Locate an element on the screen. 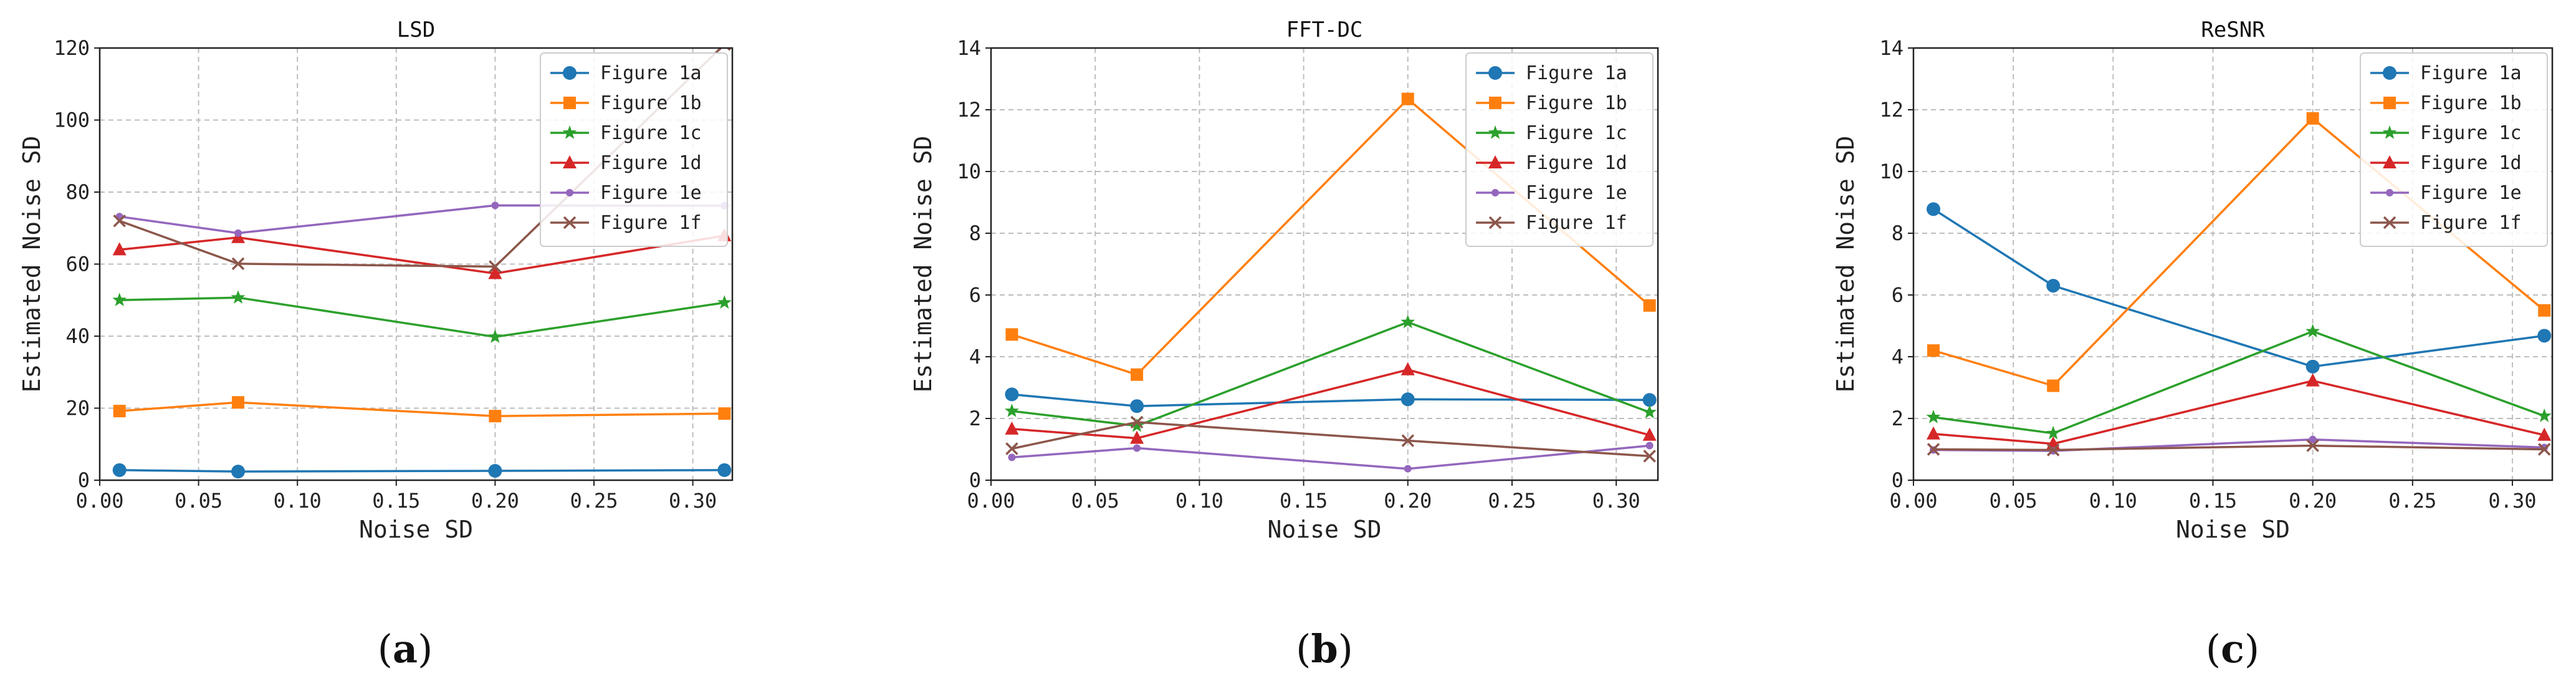 Image resolution: width=2576 pixels, height=686 pixels. panel-b-series-line-figure-1d is located at coordinates (1331, 404).